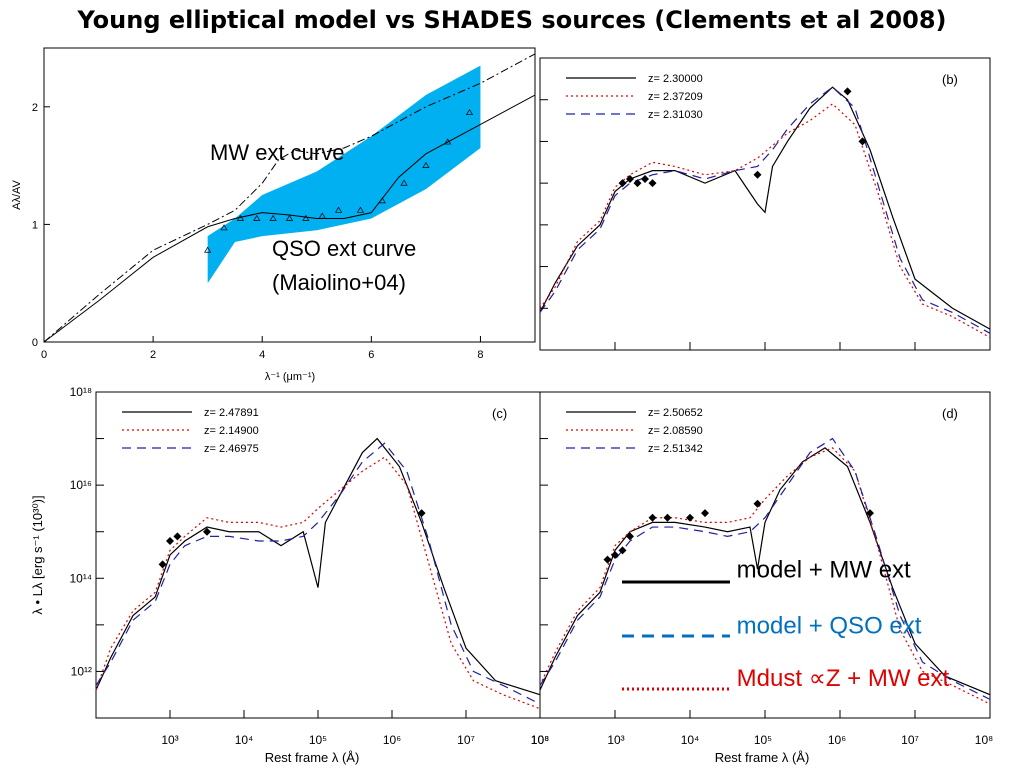  What do you see at coordinates (466, 740) in the screenshot?
I see `panel-c-xtick-label: 10⁷` at bounding box center [466, 740].